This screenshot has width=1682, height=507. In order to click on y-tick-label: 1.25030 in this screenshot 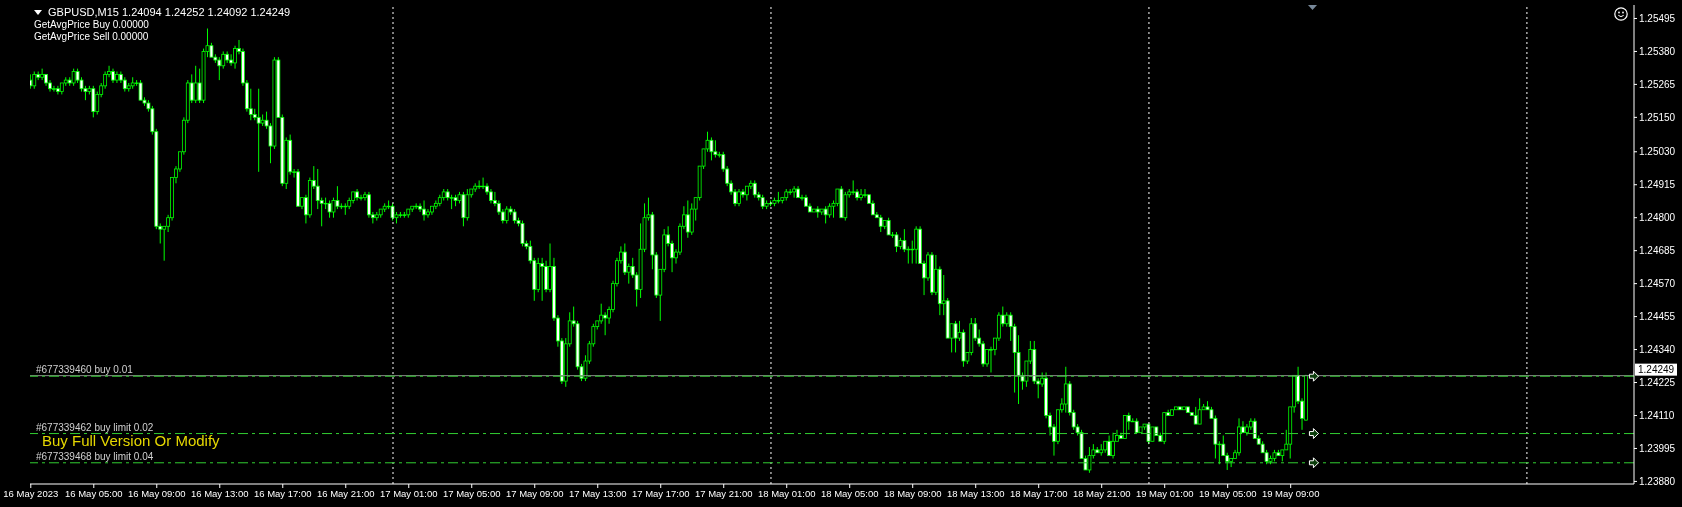, I will do `click(1657, 152)`.